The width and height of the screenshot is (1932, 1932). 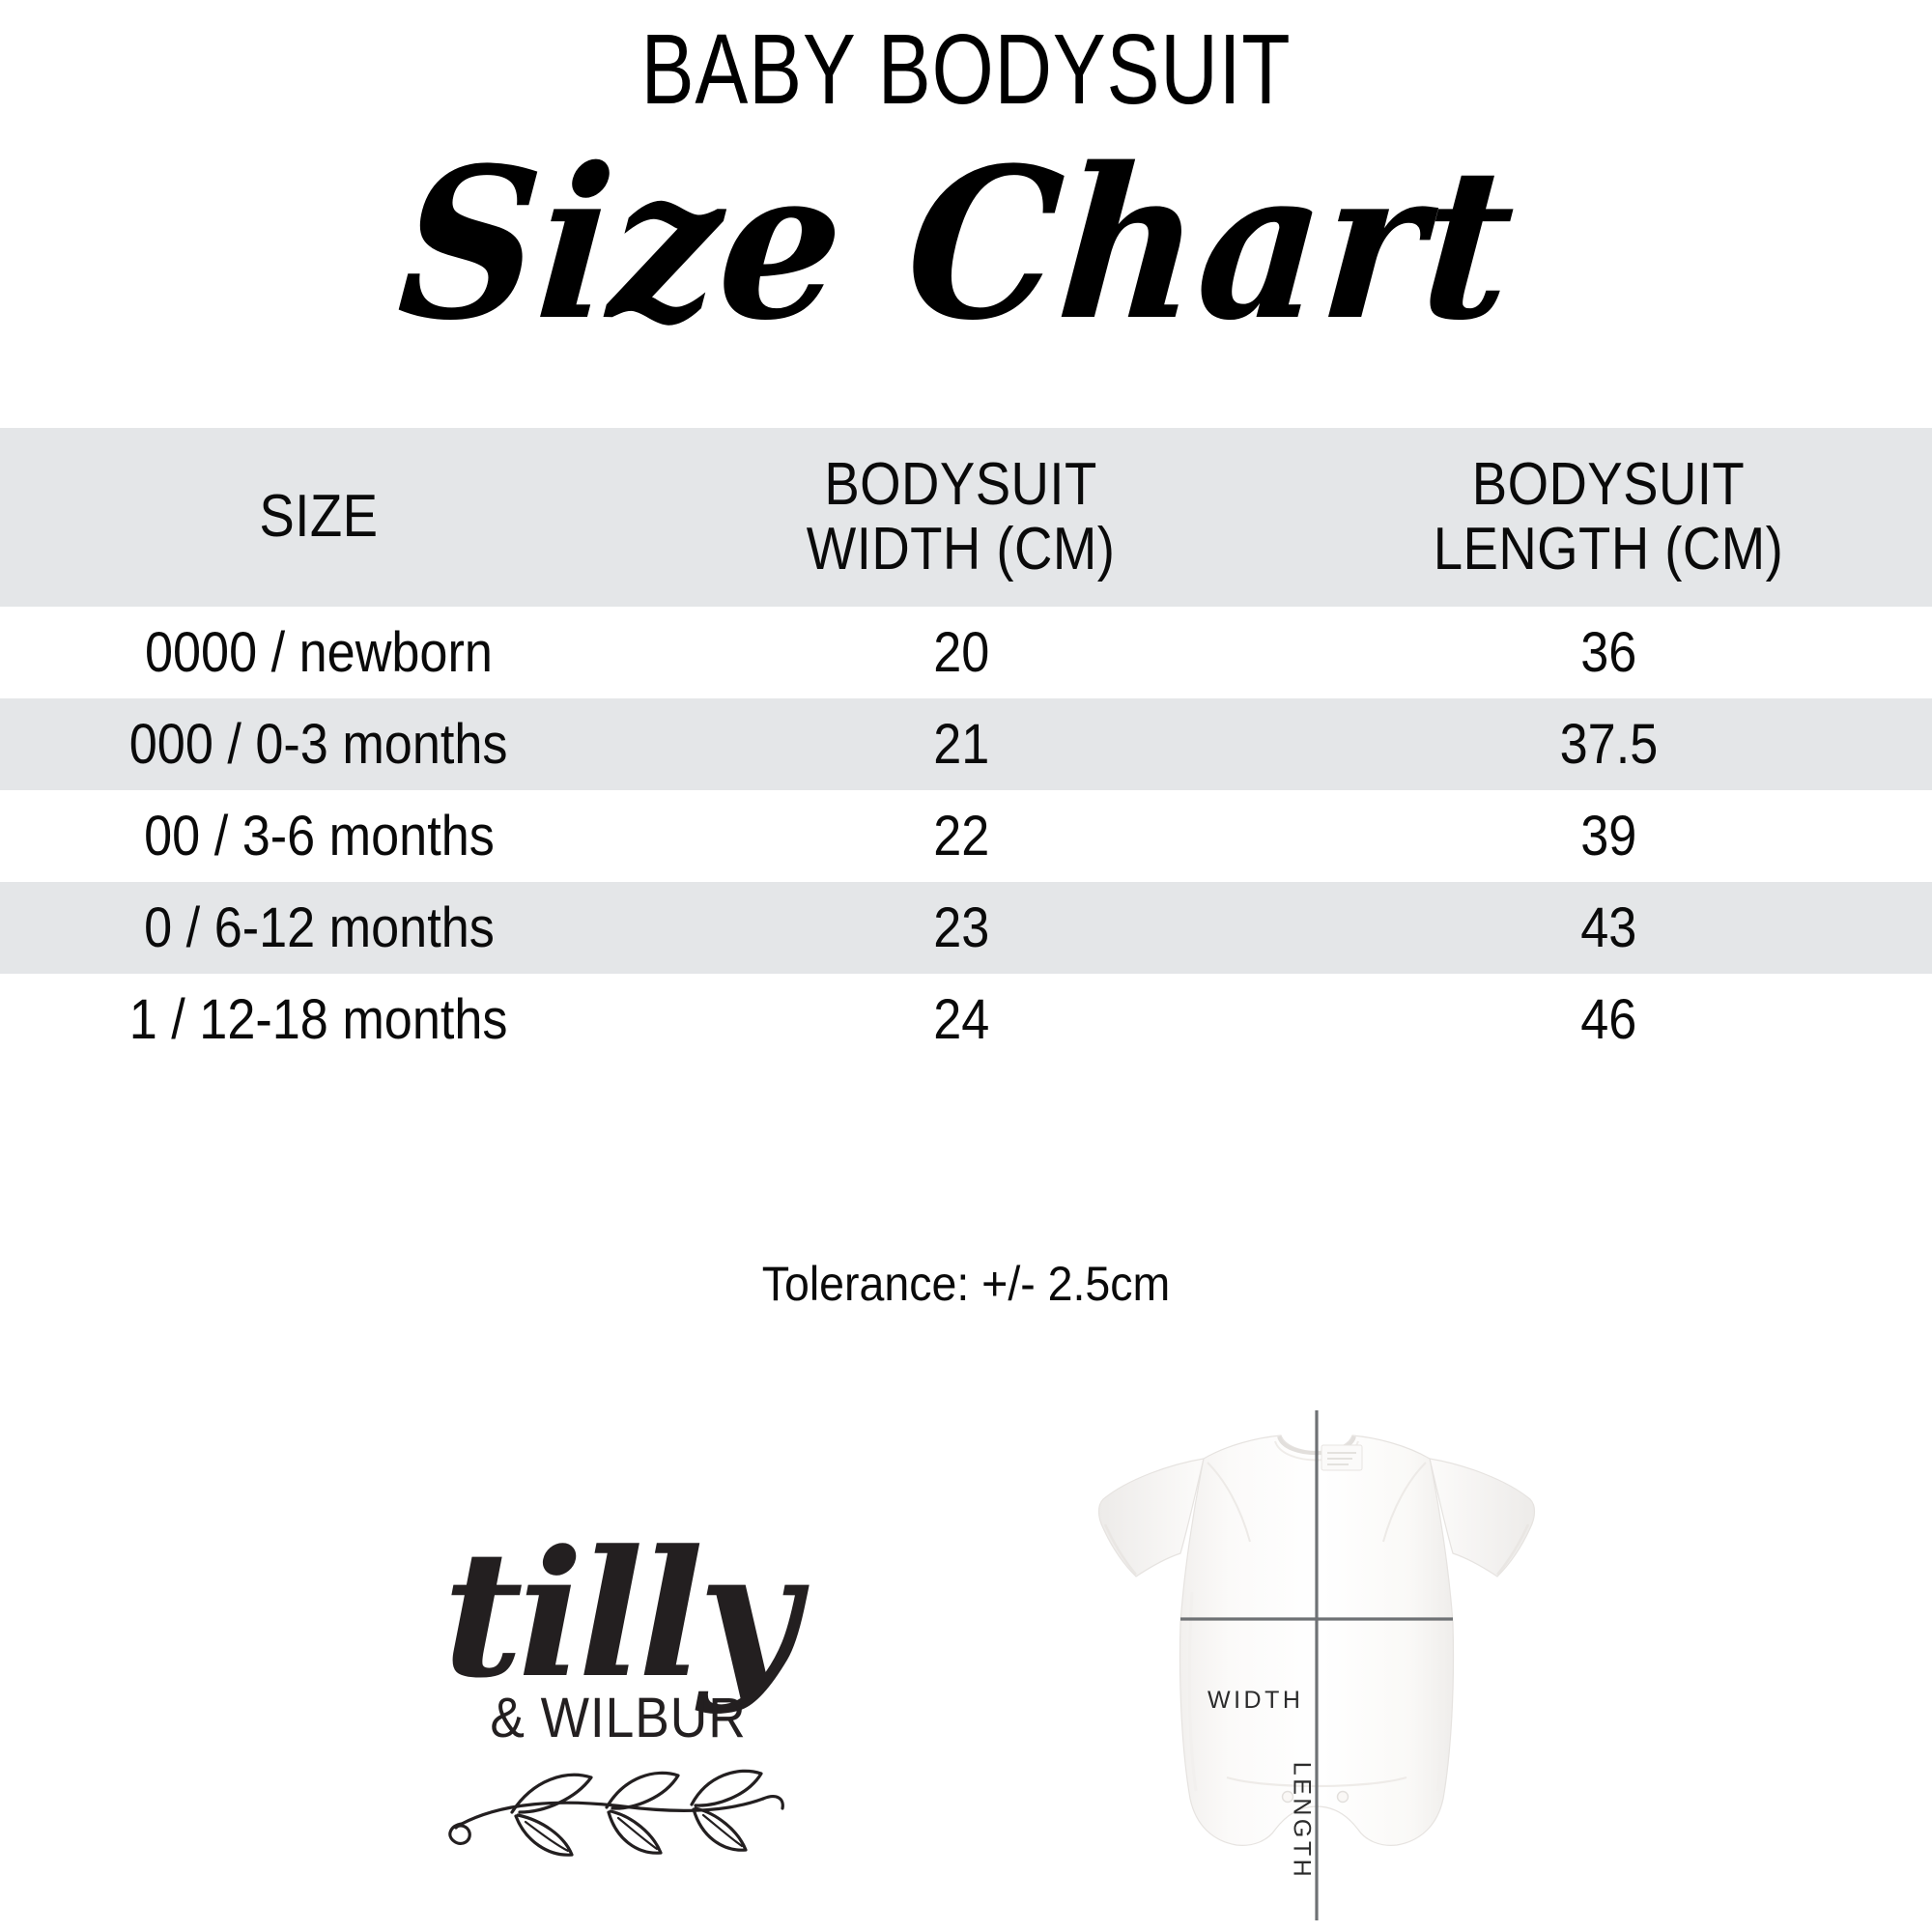 I want to click on brand-name-script: tilly, so click(x=621, y=1615).